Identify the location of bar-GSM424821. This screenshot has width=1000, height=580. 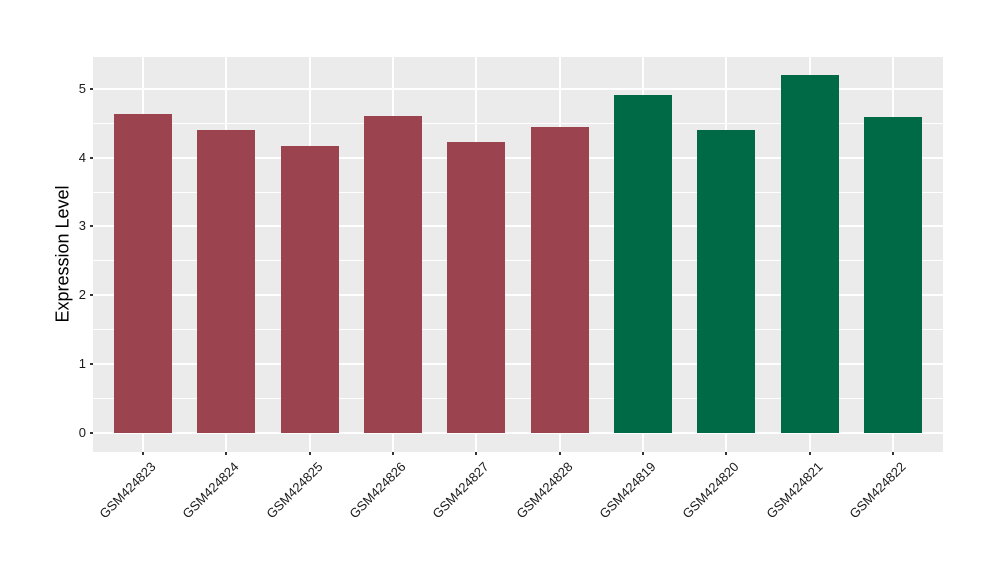
(809, 253).